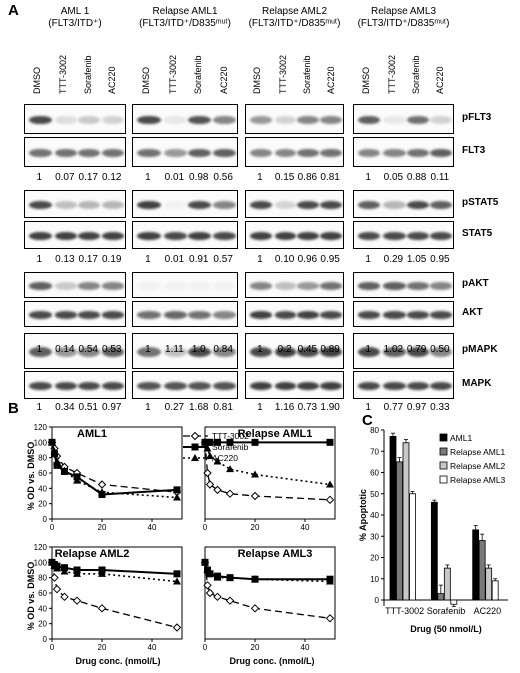 The width and height of the screenshot is (520, 673). I want to click on y-tick-label: 100, so click(41, 562).